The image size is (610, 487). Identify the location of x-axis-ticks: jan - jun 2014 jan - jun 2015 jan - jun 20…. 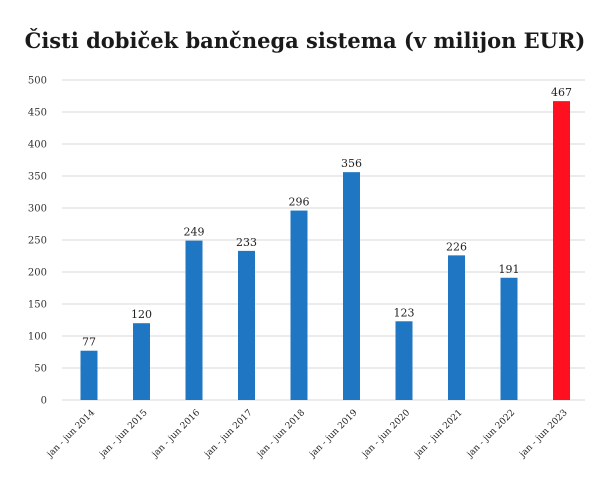
(307, 434).